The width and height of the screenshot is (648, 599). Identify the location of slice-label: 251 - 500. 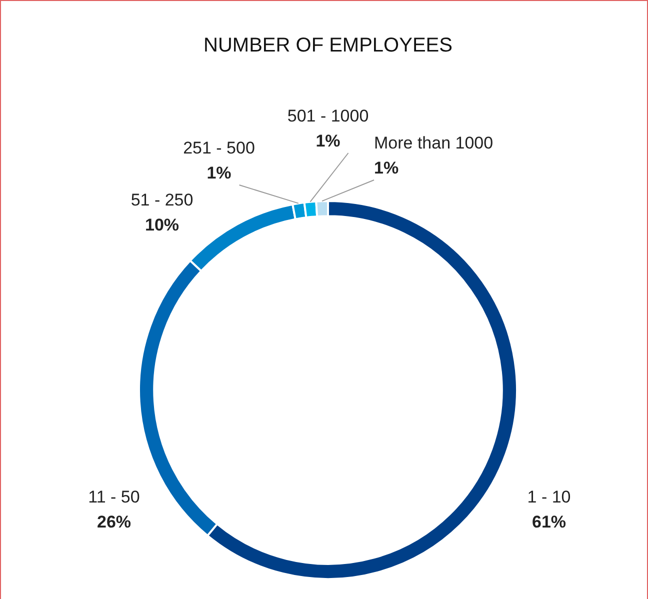
(219, 148).